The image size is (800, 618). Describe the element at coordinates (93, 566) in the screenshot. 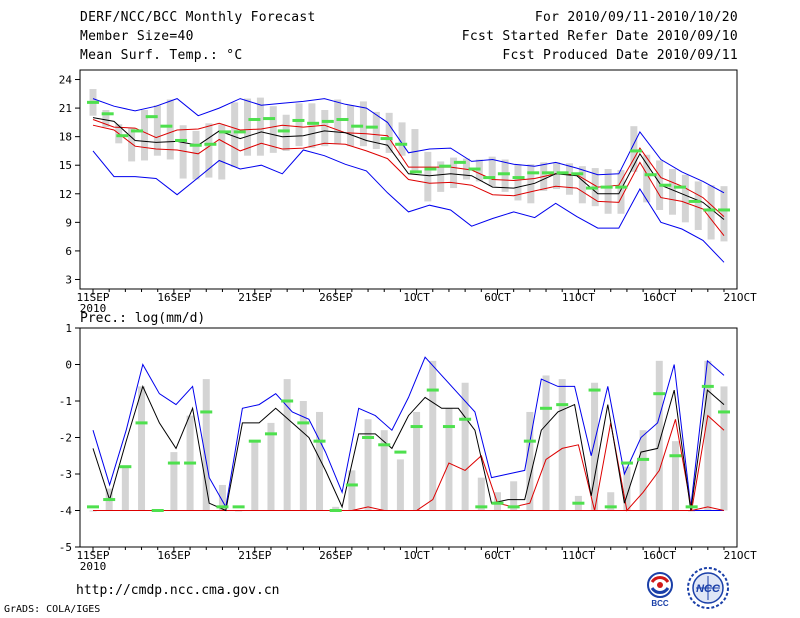

I see `prec-x-year-label: 2010` at that location.